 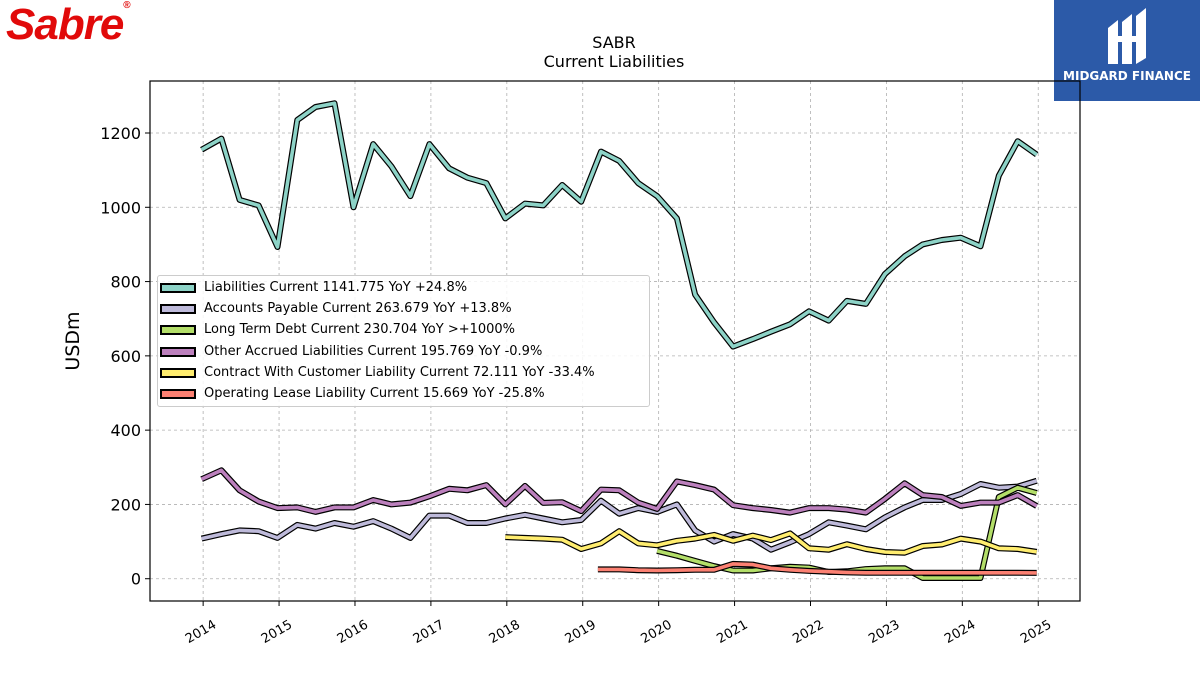 I want to click on legend-item: Liabilities Current 1141.775 YoY +24.8%, so click(x=403, y=289).